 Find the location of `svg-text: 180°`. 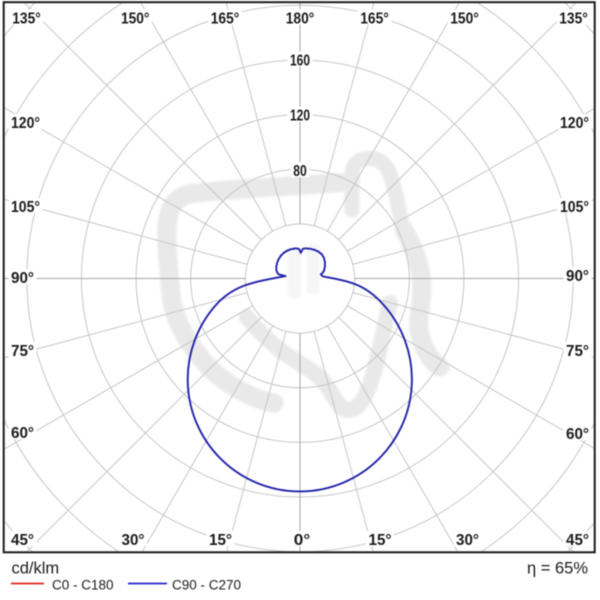

svg-text: 180° is located at coordinates (300, 18).